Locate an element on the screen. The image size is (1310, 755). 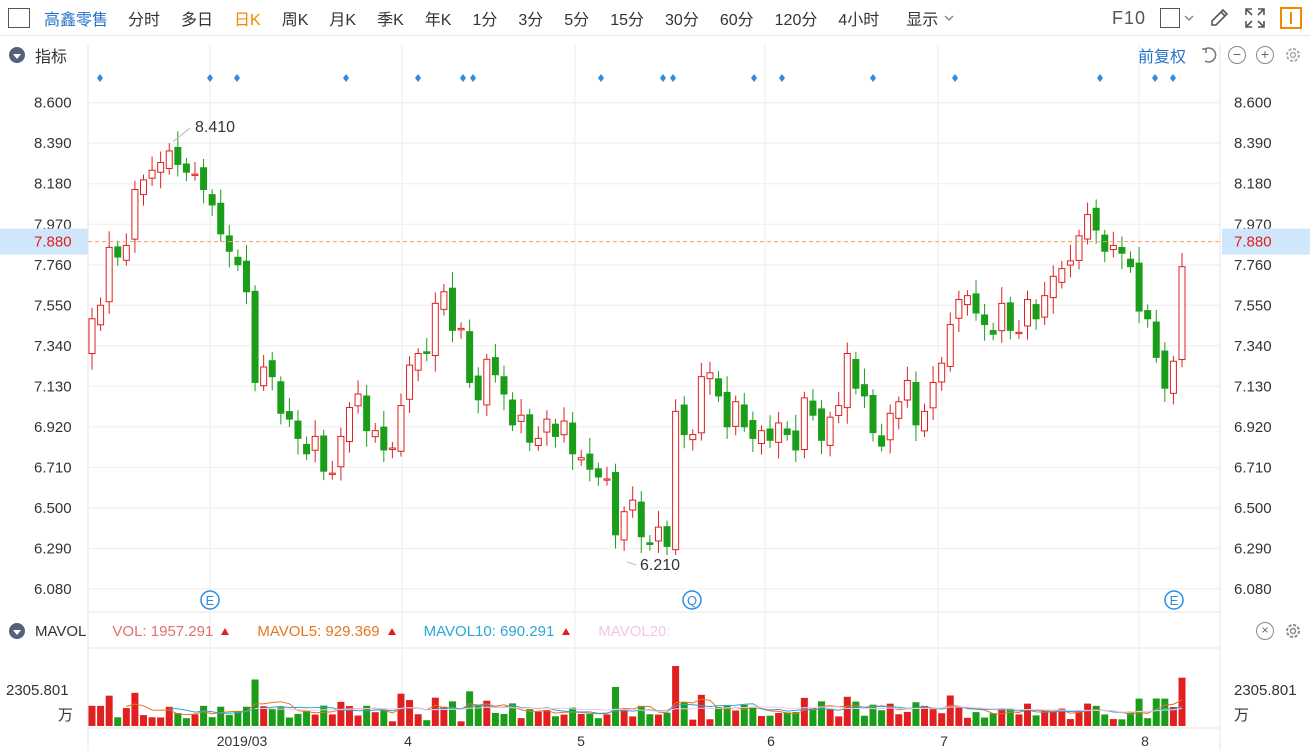
high-leader-line is located at coordinates (181, 134).